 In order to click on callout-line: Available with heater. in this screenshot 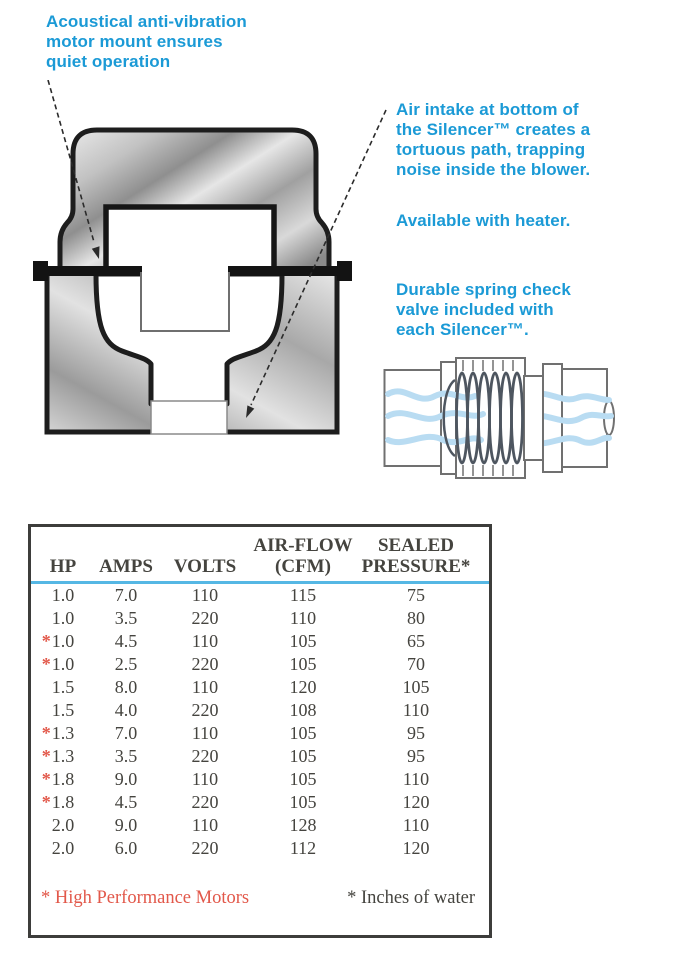, I will do `click(483, 220)`.